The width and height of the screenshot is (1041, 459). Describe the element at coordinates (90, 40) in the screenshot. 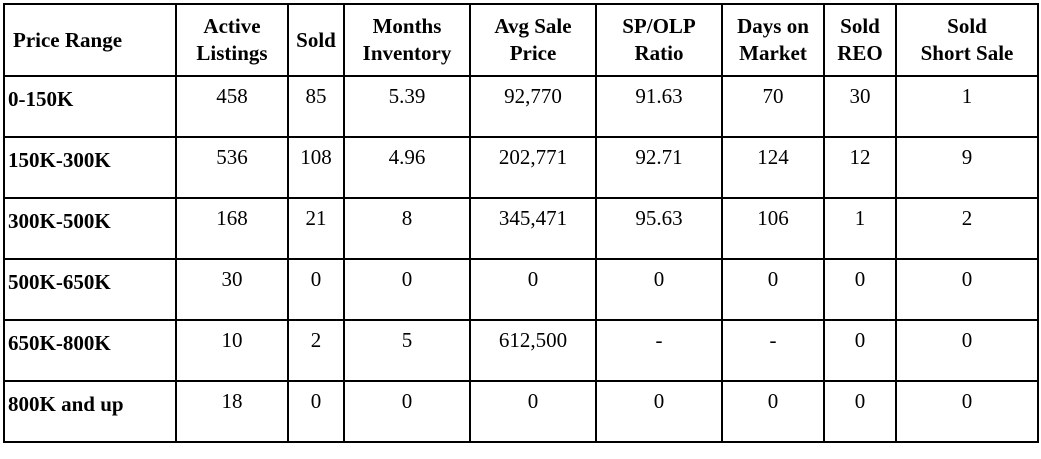

I see `header-price-range: Price Range` at that location.